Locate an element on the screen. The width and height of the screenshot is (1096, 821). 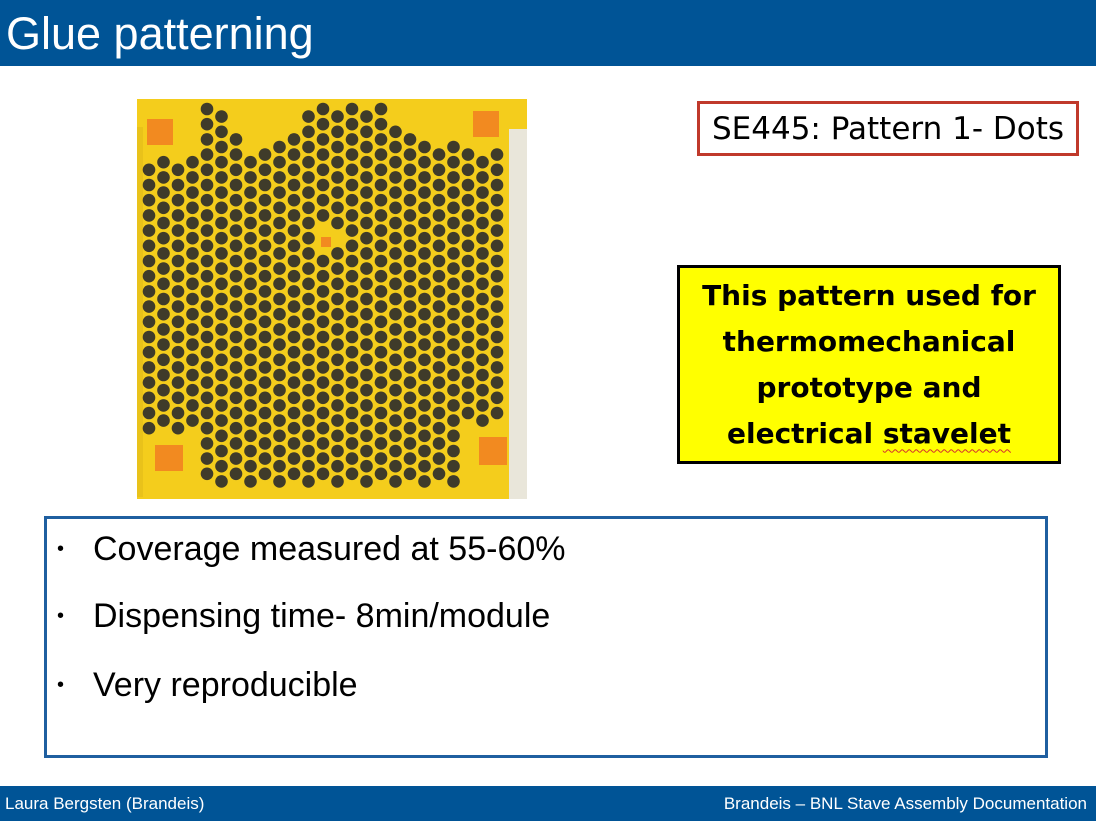
callout-line-1: This pattern used for is located at coordinates (869, 295).